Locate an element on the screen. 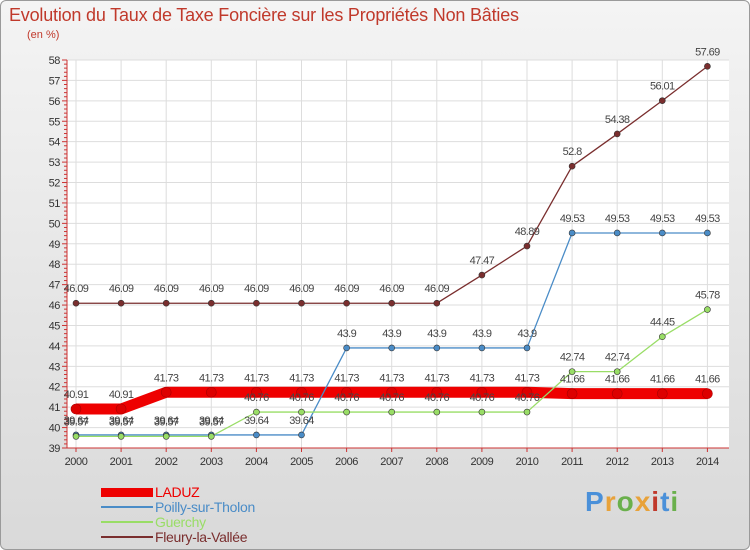 The width and height of the screenshot is (750, 550). y-tick-label: 52 is located at coordinates (55, 184).